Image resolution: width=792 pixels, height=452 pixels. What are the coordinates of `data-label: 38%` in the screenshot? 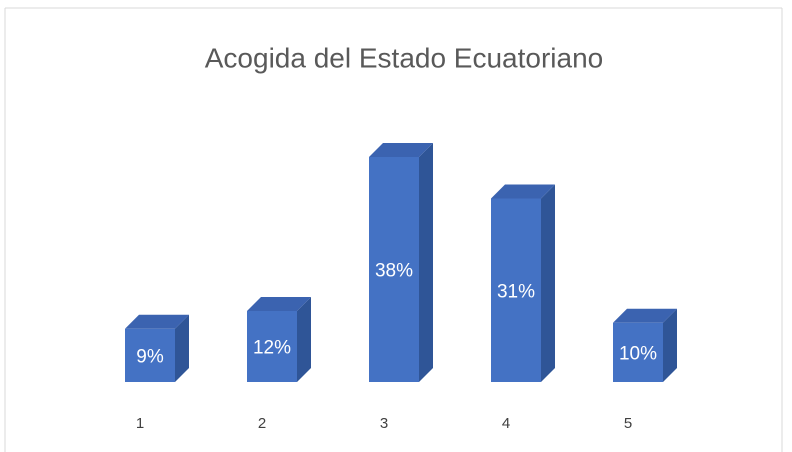 It's located at (394, 271).